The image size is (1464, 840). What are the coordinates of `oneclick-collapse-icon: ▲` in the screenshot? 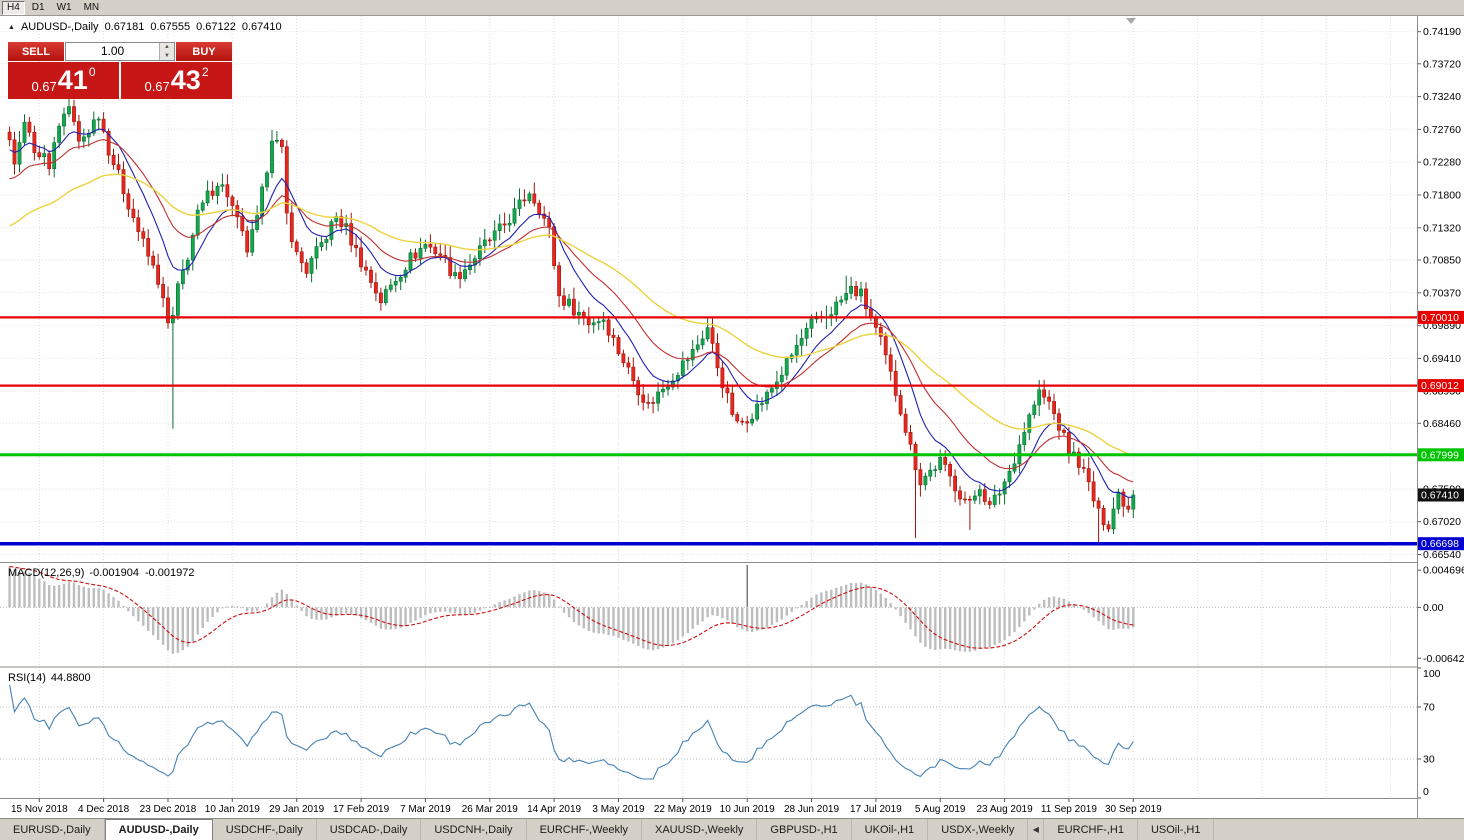 It's located at (11, 27).